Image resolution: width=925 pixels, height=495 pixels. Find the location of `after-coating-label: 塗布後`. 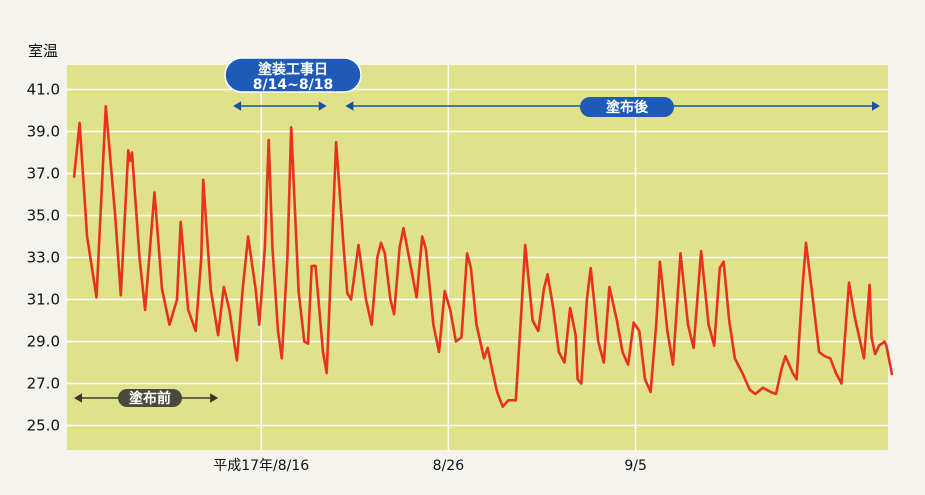

after-coating-label: 塗布後 is located at coordinates (627, 107).